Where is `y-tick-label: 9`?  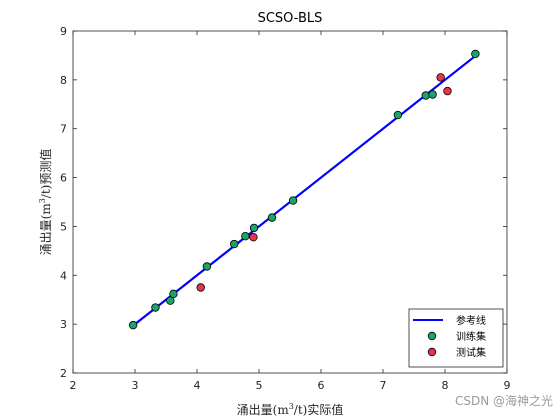
y-tick-label: 9 is located at coordinates (63, 31).